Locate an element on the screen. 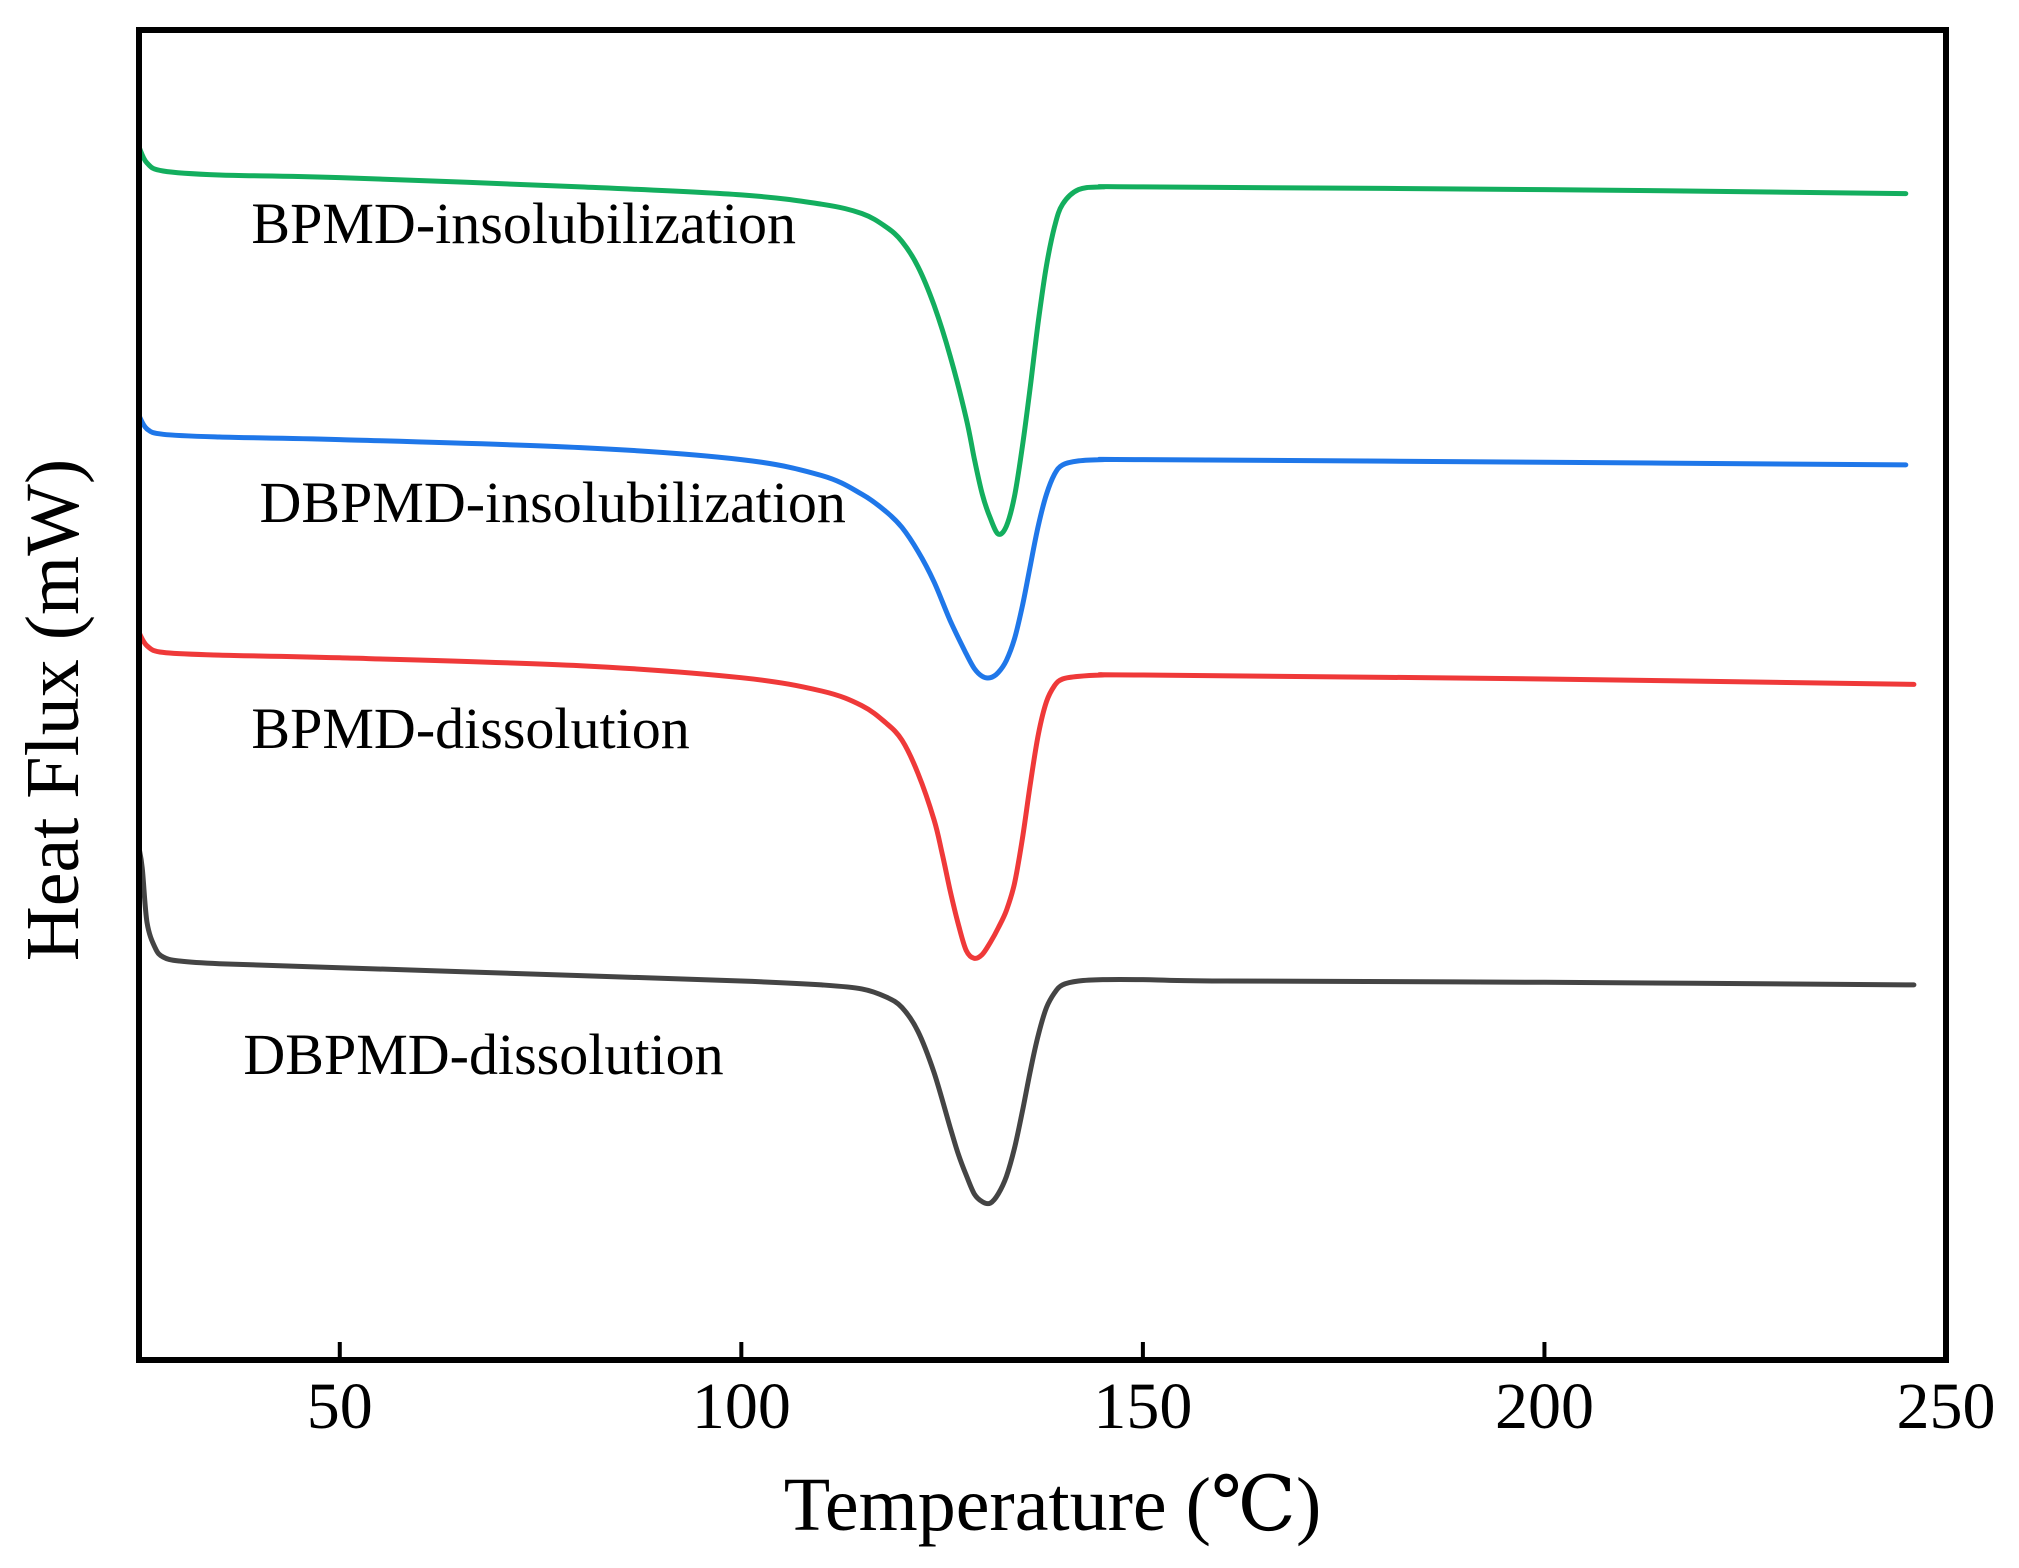 The width and height of the screenshot is (2019, 1568). curve-label-bpmd-insolubilization: BPMD-insolubilization is located at coordinates (523, 223).